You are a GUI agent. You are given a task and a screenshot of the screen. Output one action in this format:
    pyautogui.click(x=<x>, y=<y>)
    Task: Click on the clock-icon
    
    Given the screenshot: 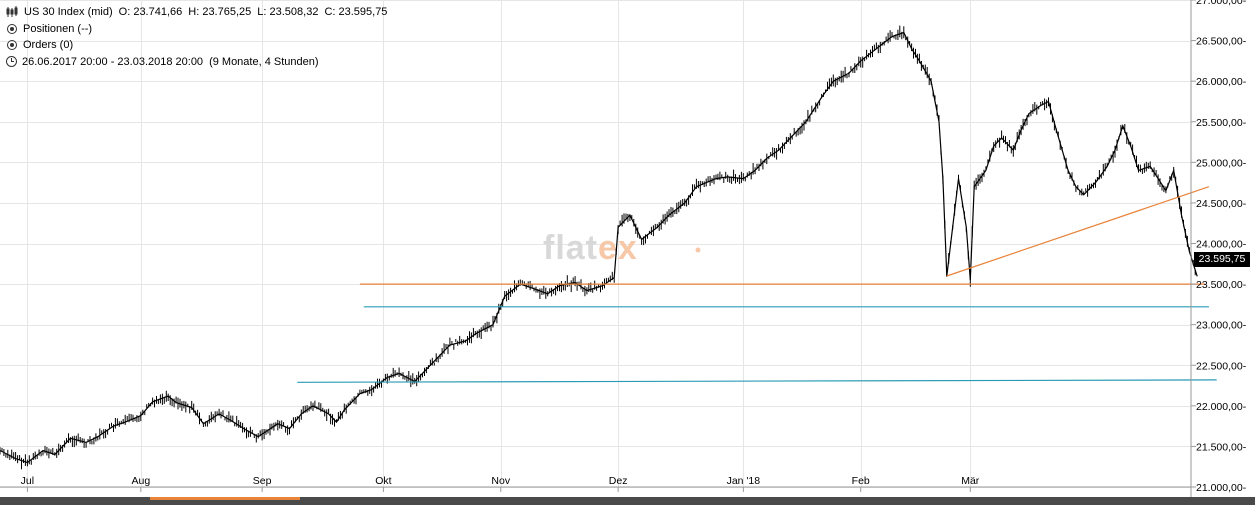 What is the action you would take?
    pyautogui.click(x=11, y=62)
    